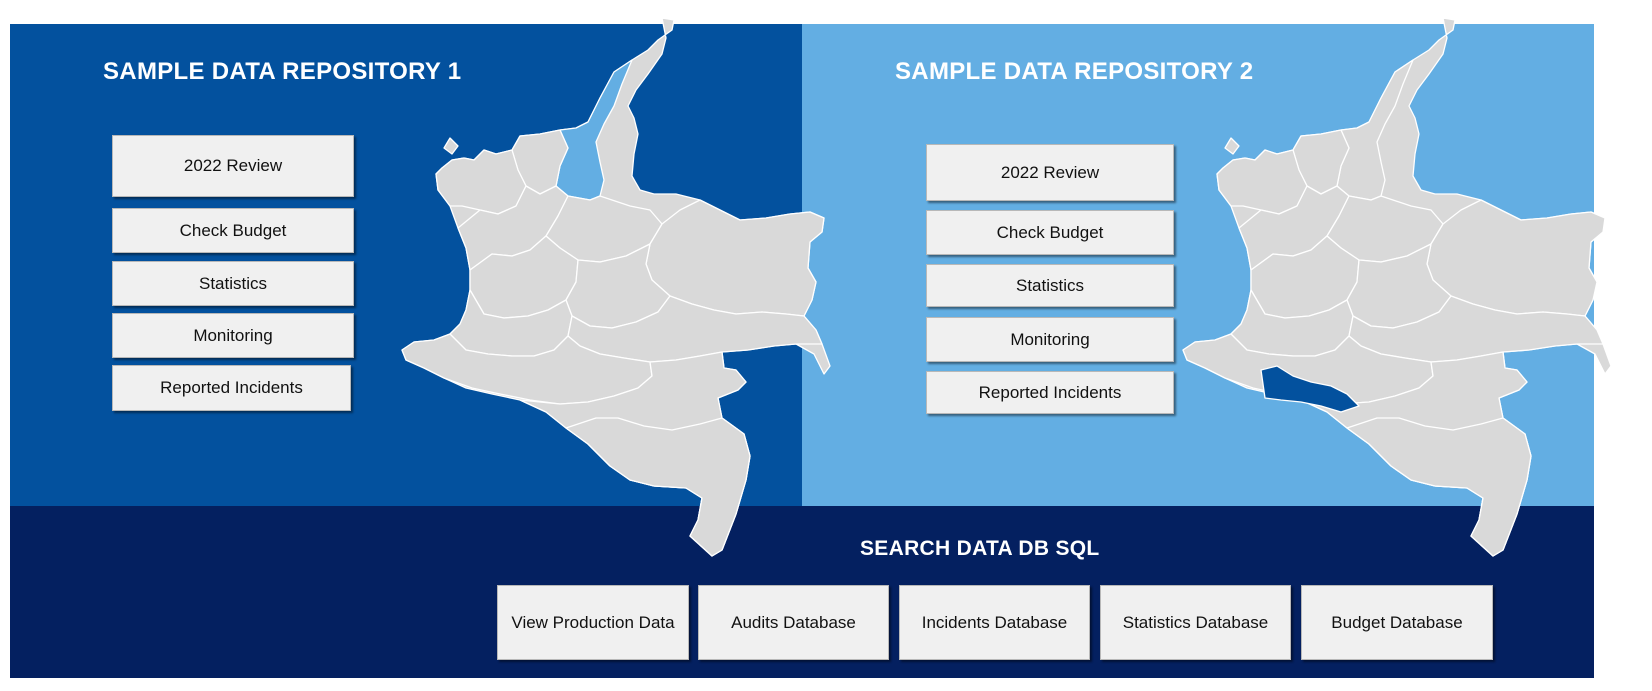 The height and width of the screenshot is (691, 1652). Describe the element at coordinates (1050, 339) in the screenshot. I see `repo-2-monitoring-button: Monitoring` at that location.